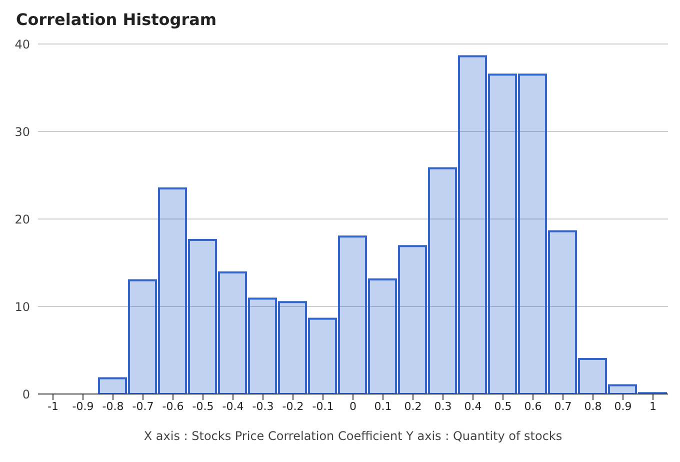  Describe the element at coordinates (203, 406) in the screenshot. I see `x-tick-label: -0.5` at that location.